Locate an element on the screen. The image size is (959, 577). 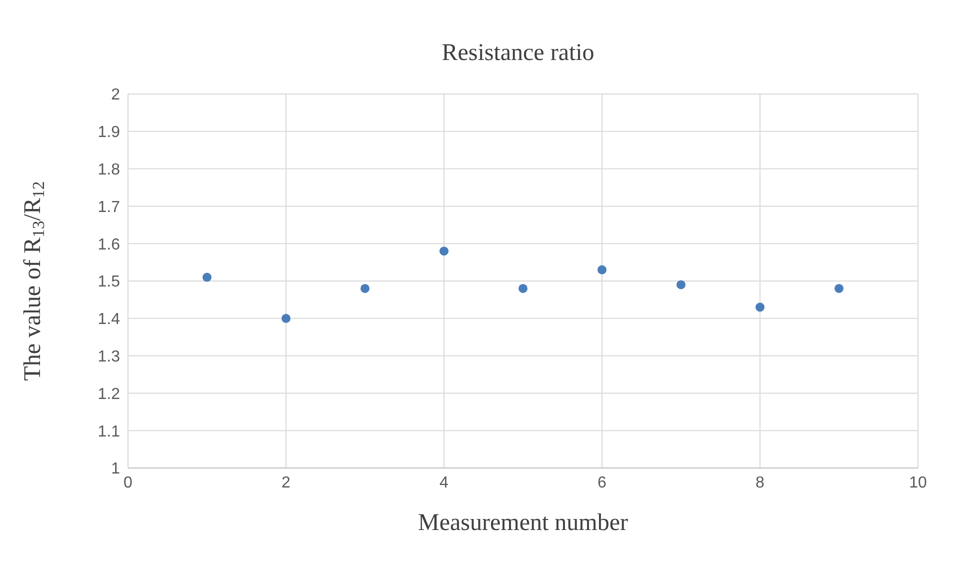
y-tick-label: 1.7 is located at coordinates (109, 207).